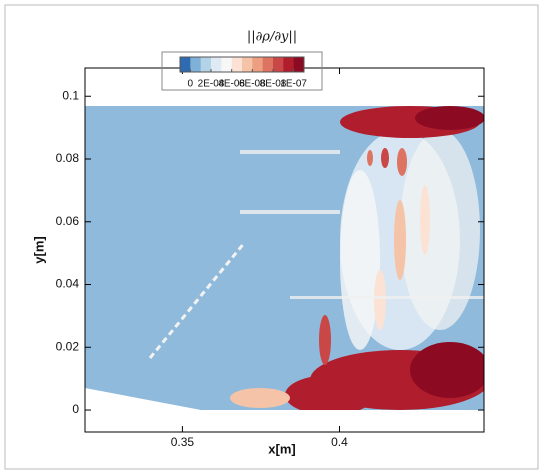  I want to click on chart-title: ||∂ρ/∂y||, so click(272, 37).